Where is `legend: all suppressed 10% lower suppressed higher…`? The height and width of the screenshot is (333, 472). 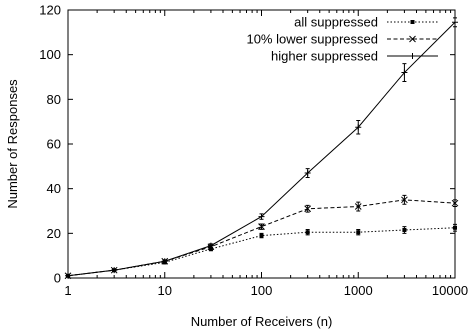 legend: all suppressed 10% lower suppressed higher… is located at coordinates (342, 39).